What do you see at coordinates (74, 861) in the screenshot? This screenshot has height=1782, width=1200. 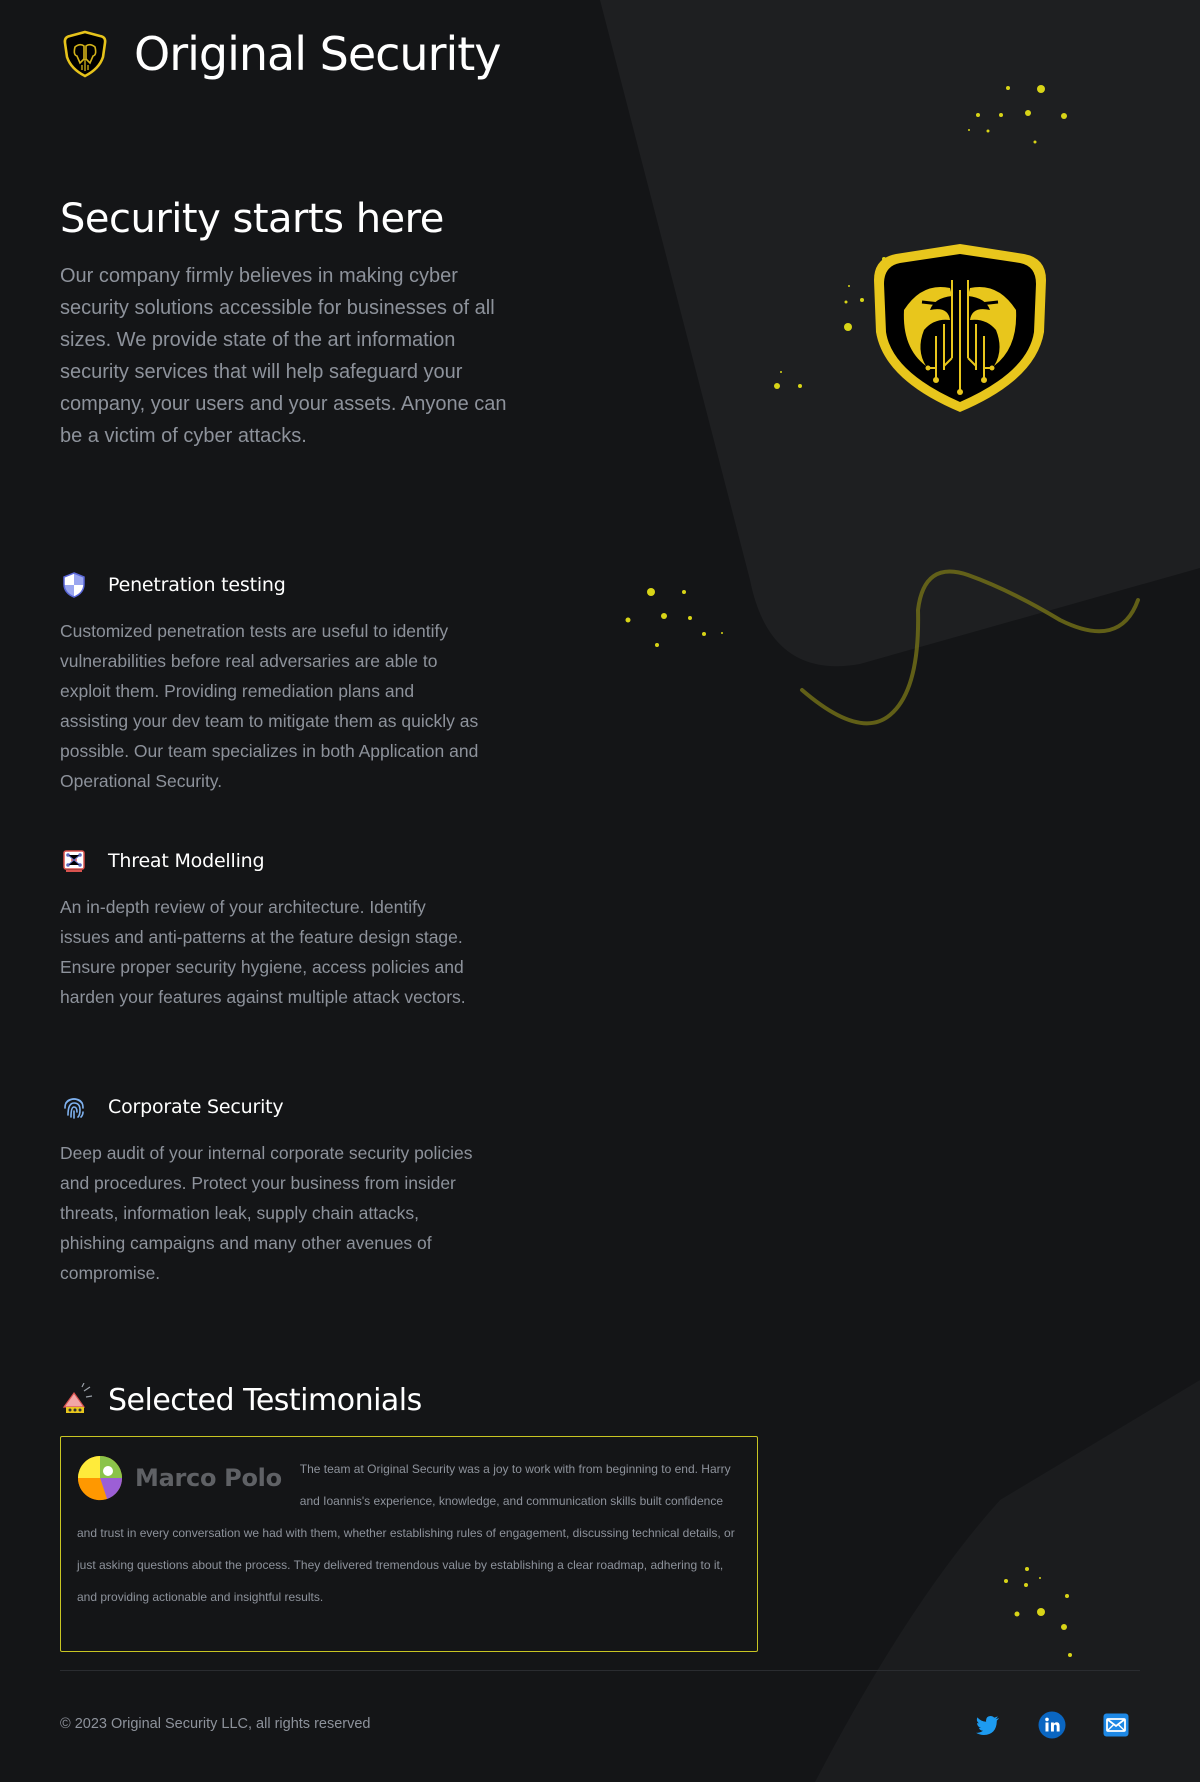 I see `network-diagram-icon` at bounding box center [74, 861].